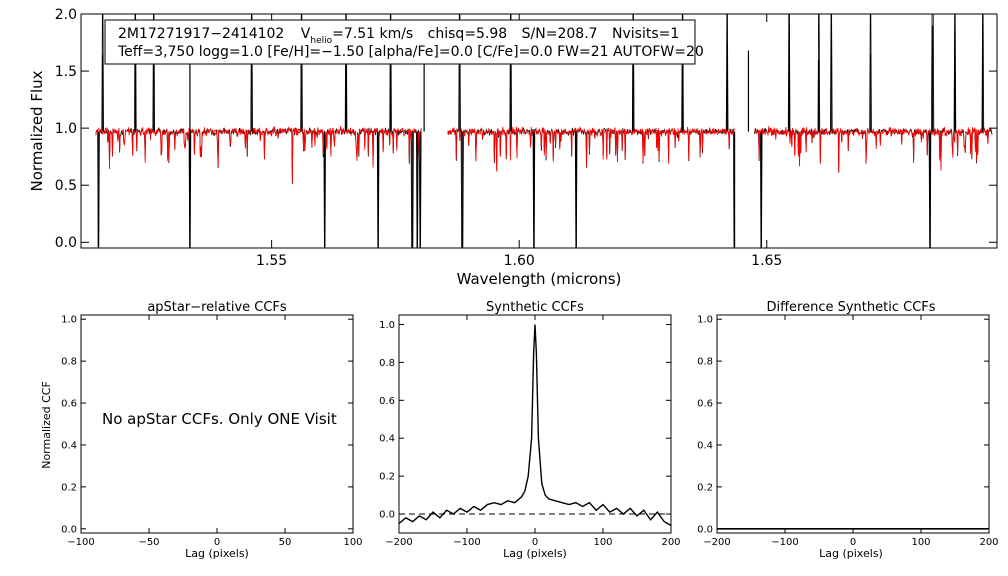  Describe the element at coordinates (219, 419) in the screenshot. I see `no-ccf-message: No apStar CCFs. Only ONE Visit` at that location.